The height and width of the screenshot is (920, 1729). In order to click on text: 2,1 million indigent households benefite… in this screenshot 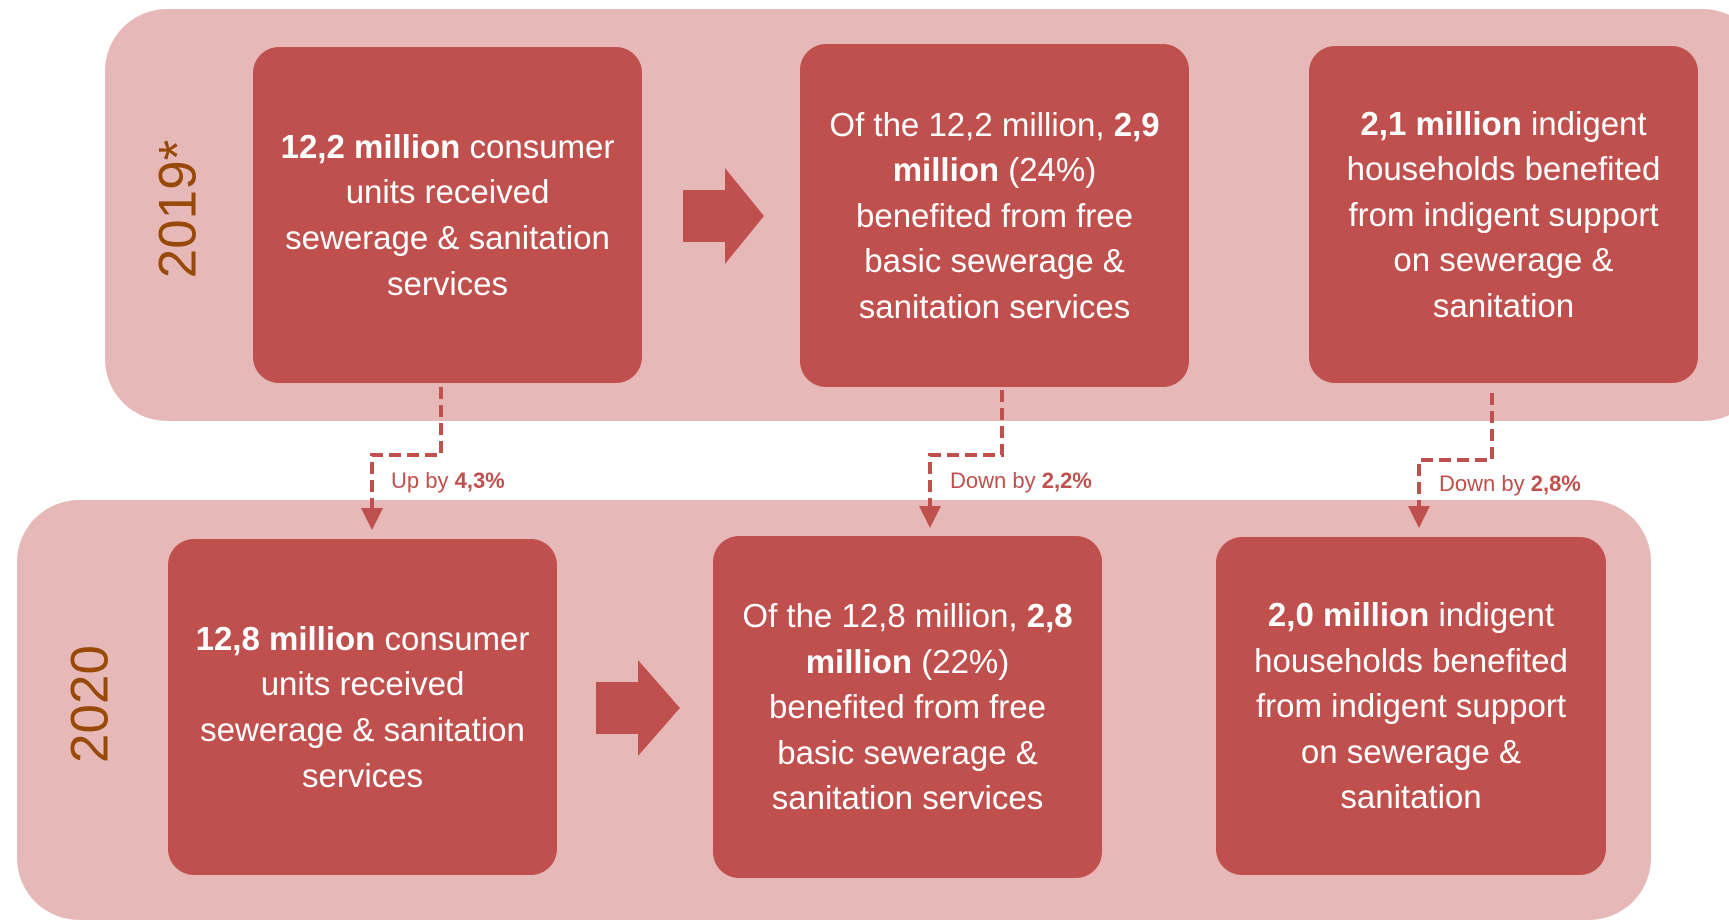, I will do `click(1503, 215)`.